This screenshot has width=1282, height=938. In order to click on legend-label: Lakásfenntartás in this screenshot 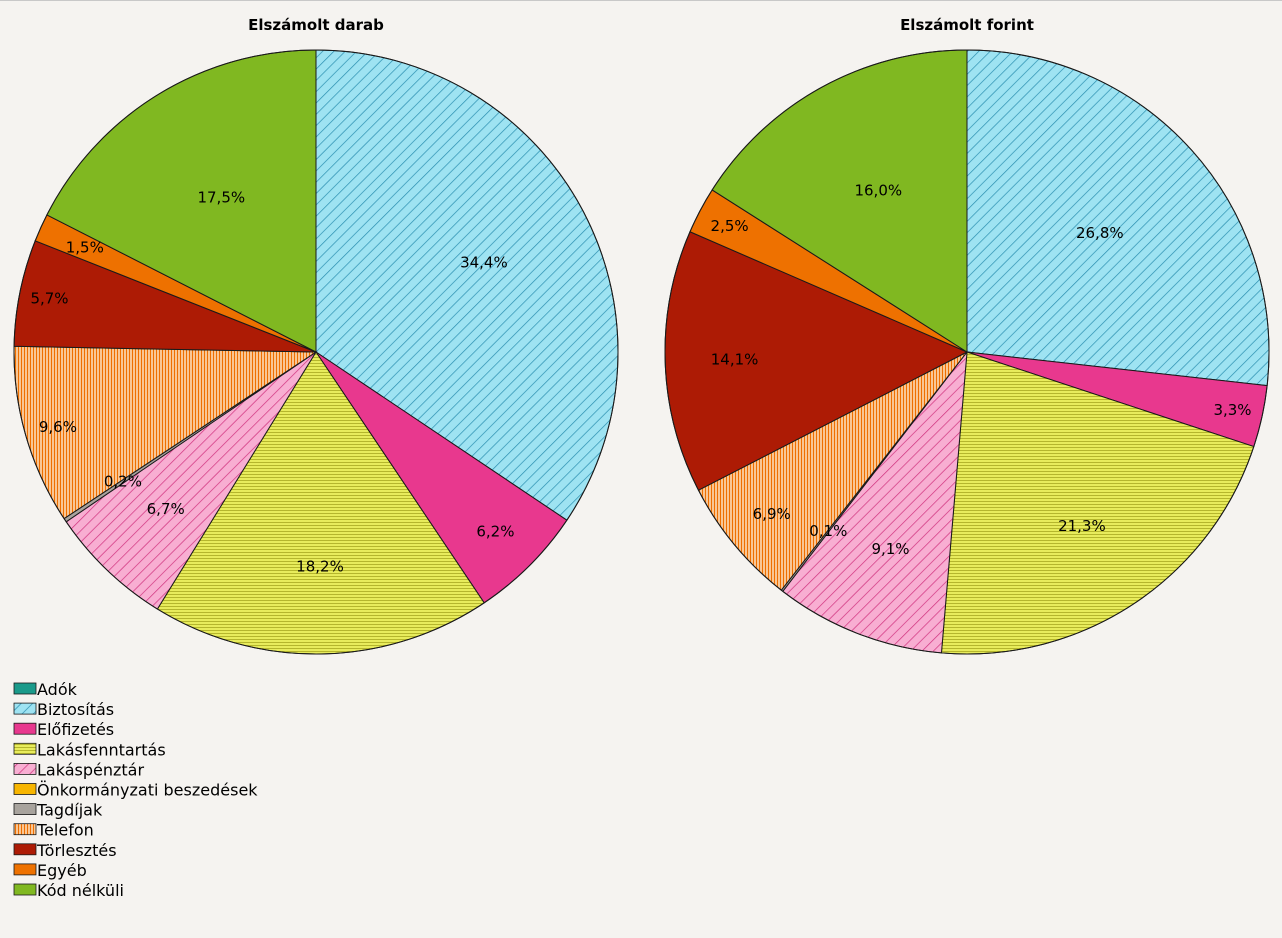, I will do `click(101, 749)`.